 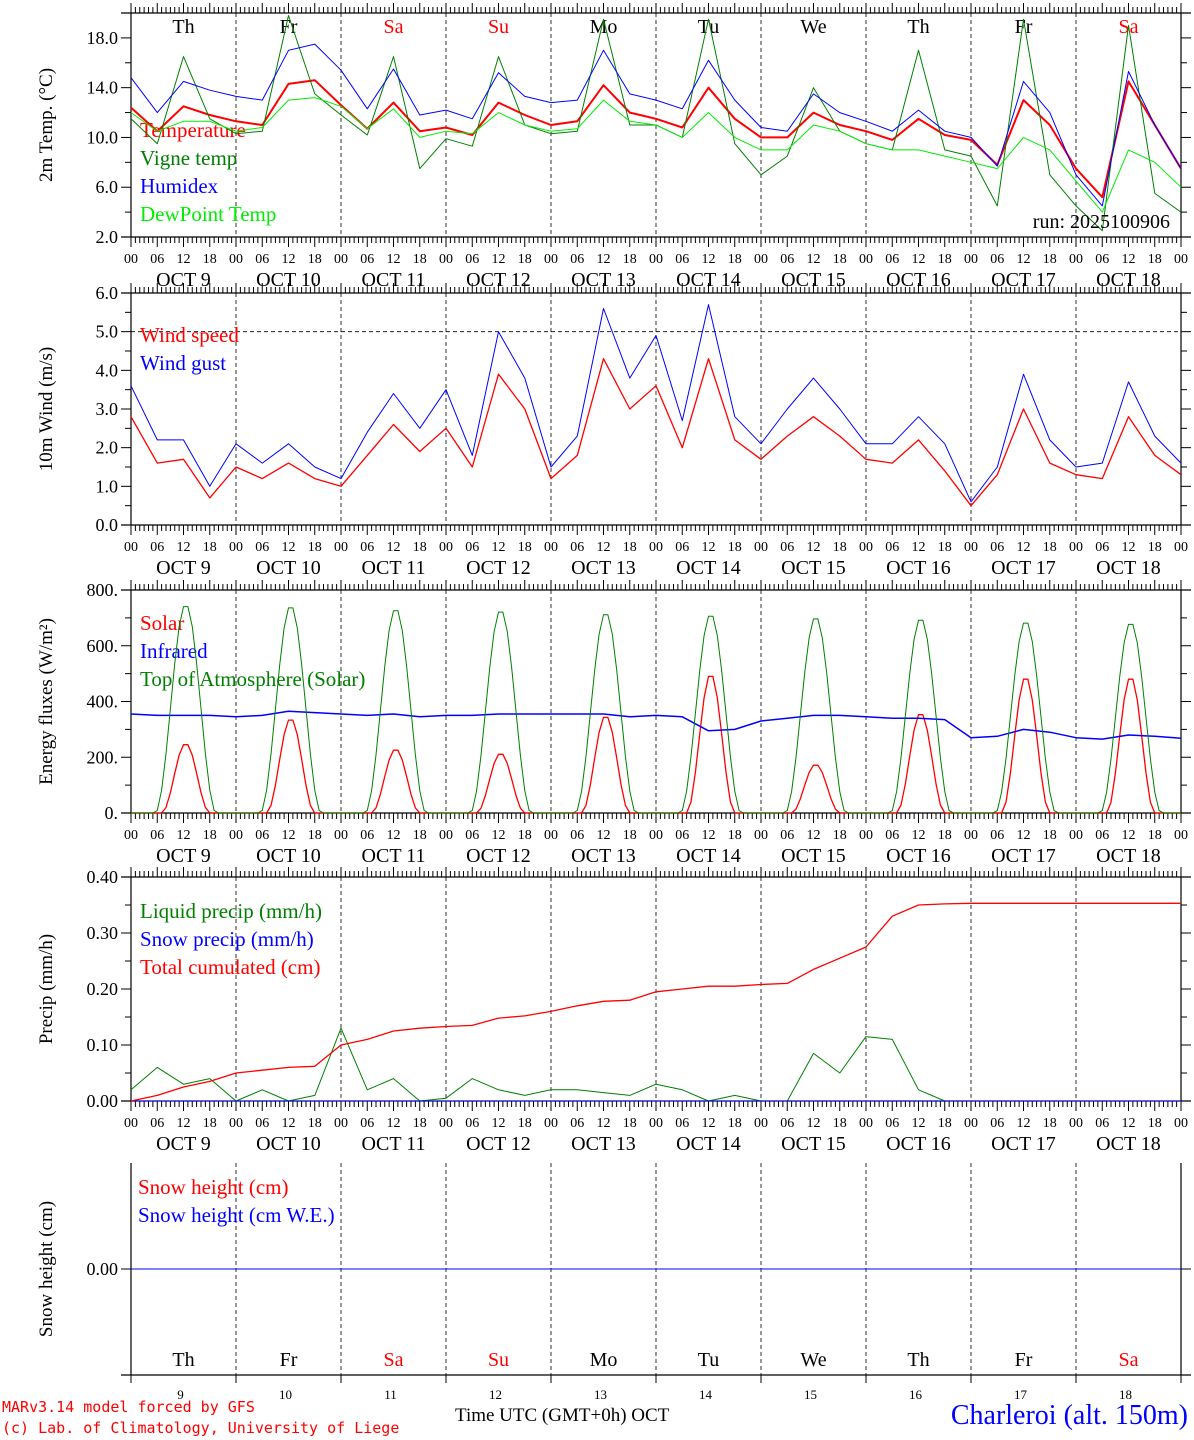 What do you see at coordinates (107, 486) in the screenshot?
I see `y-tick-label: 1.0` at bounding box center [107, 486].